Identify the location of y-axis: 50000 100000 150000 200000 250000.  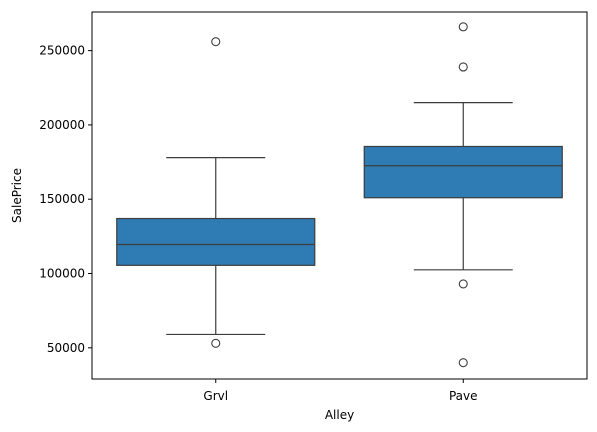
(65, 199).